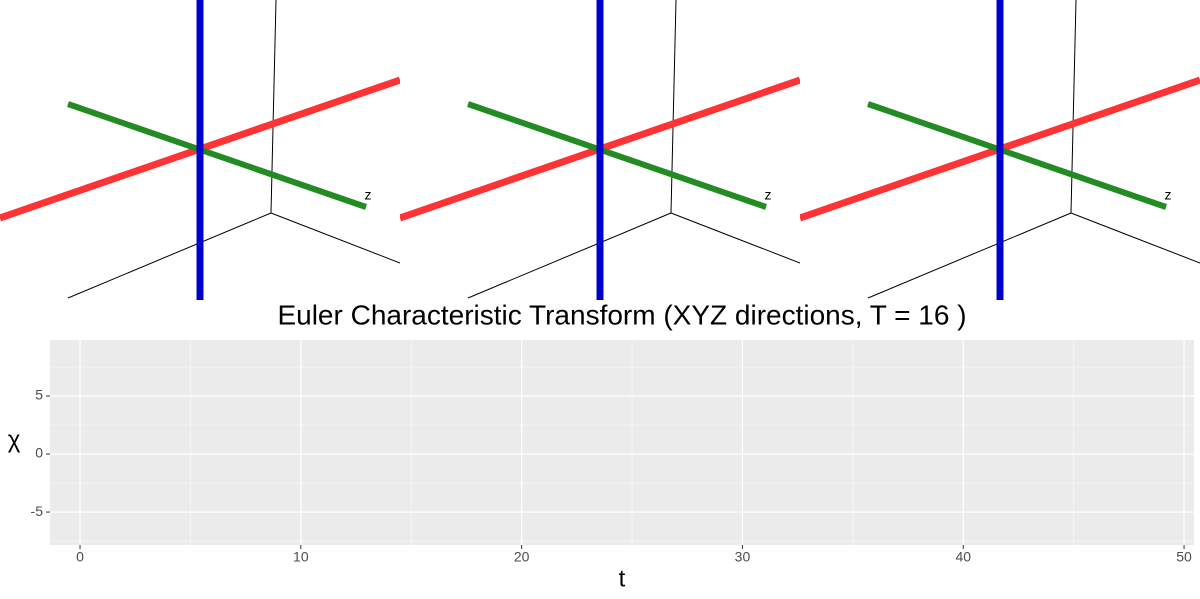  I want to click on y-tick-label: 0, so click(39, 453).